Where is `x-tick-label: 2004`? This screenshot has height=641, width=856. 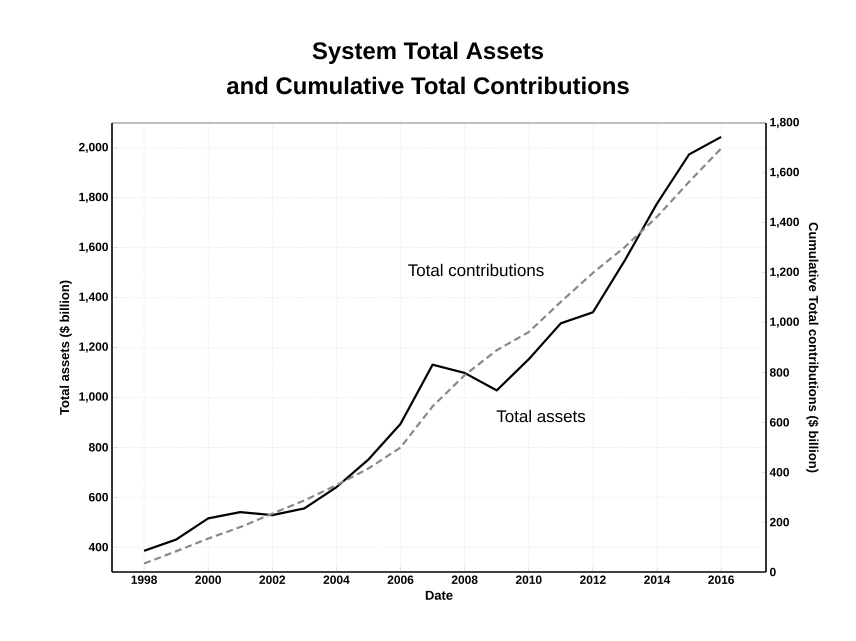
x-tick-label: 2004 is located at coordinates (337, 580).